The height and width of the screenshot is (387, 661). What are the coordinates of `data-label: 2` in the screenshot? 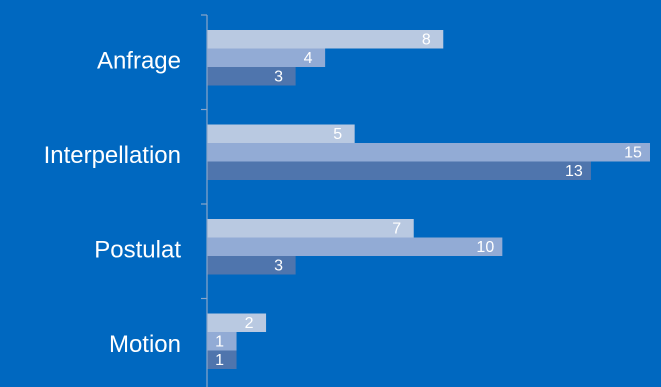 It's located at (249, 323).